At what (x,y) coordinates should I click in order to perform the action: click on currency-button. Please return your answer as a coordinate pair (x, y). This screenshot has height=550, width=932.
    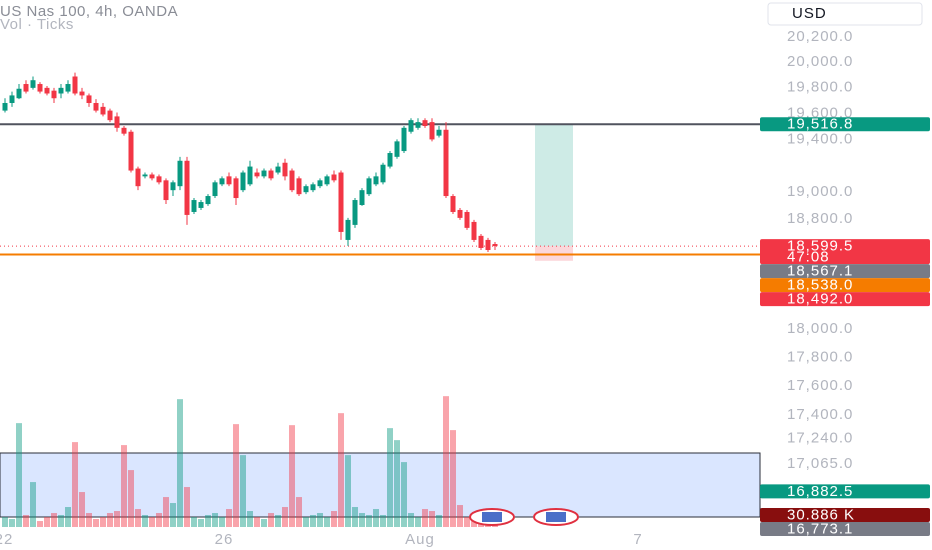
    Looking at the image, I should click on (845, 14).